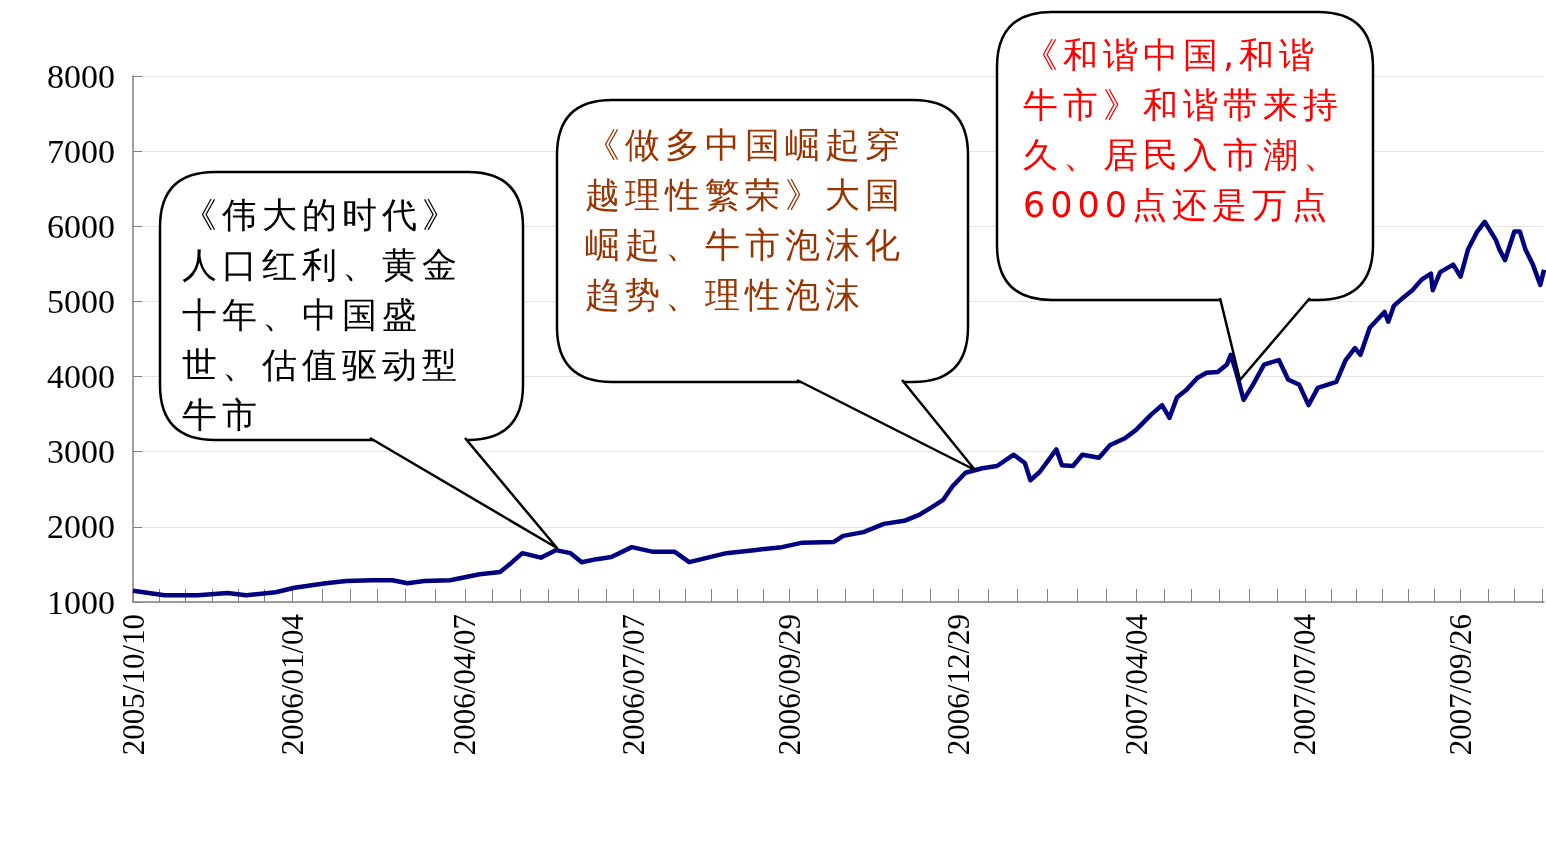  I want to click on y-tick-label: 3000, so click(81, 452).